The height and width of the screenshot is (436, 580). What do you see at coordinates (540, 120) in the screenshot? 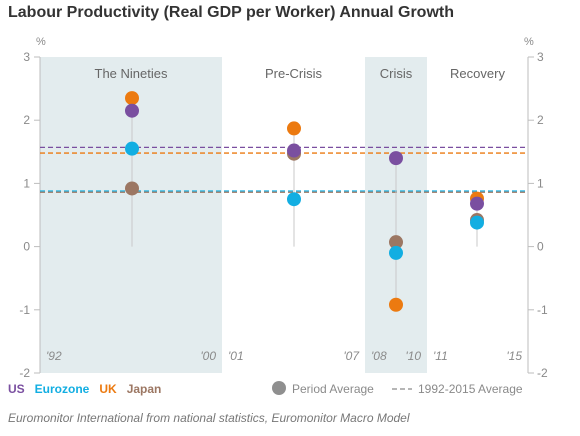
I see `right-tick-label: 2` at bounding box center [540, 120].